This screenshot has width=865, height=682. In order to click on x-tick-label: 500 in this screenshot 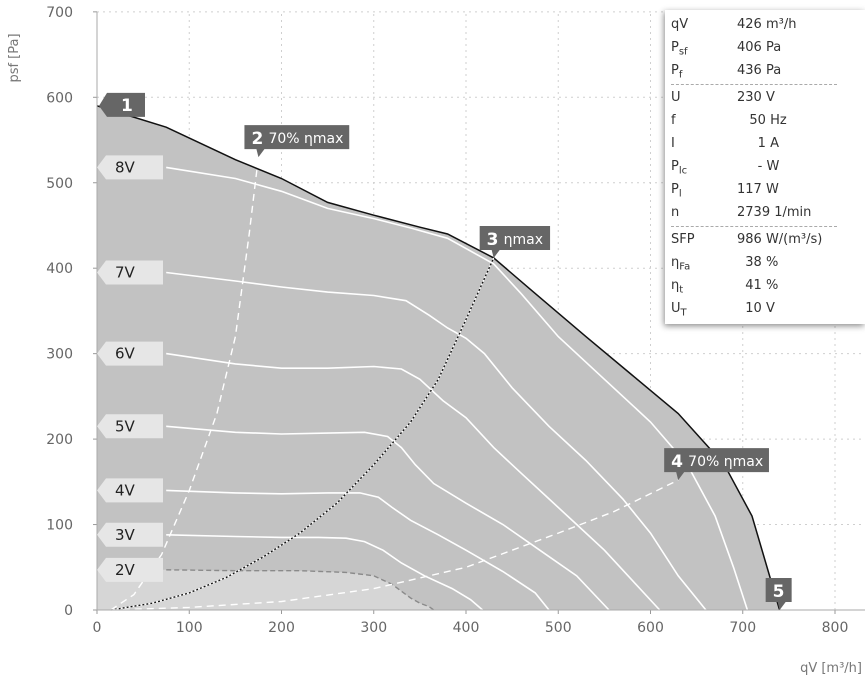, I will do `click(558, 628)`.